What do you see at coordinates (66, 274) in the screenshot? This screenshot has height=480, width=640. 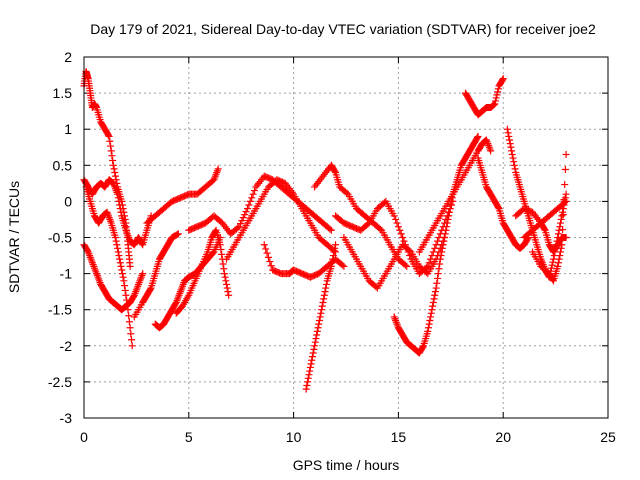 I see `y-tick-label: -1` at bounding box center [66, 274].